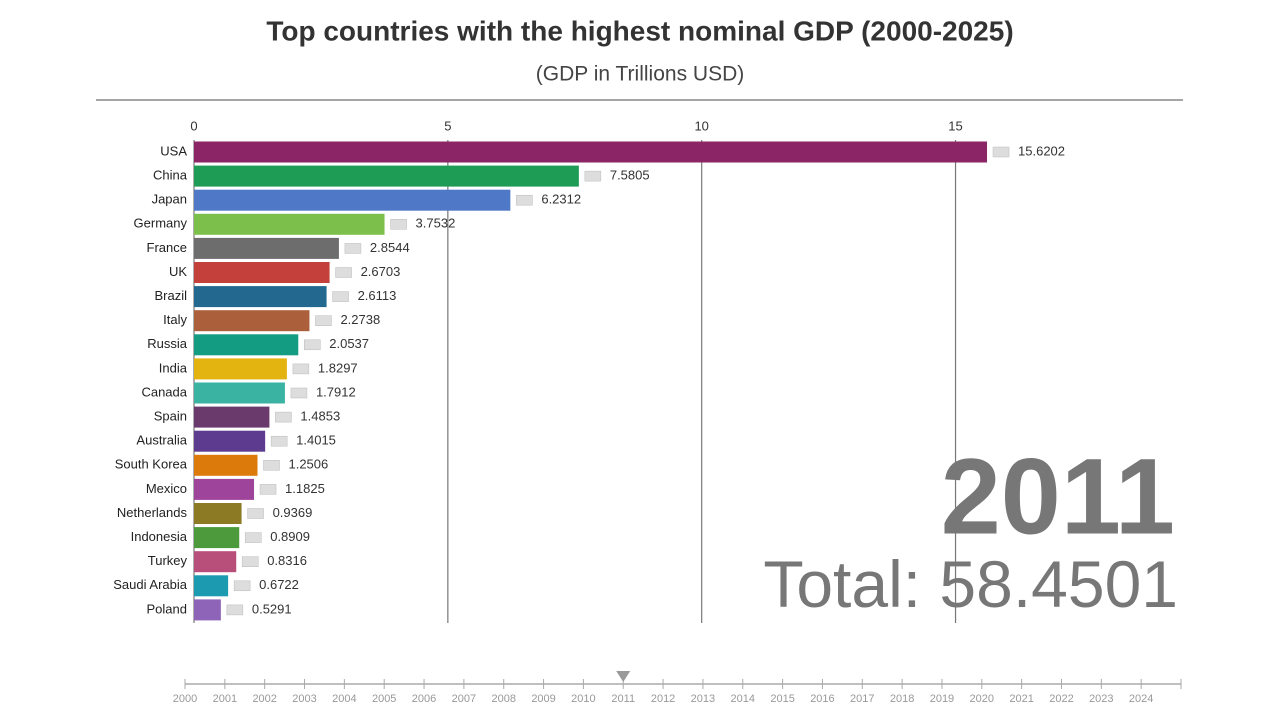  Describe the element at coordinates (320, 416) in the screenshot. I see `value-label: 1.4853` at that location.